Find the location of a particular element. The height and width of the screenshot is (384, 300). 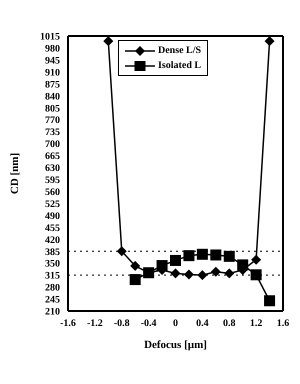

y-tick-label: 630 is located at coordinates (52, 168).